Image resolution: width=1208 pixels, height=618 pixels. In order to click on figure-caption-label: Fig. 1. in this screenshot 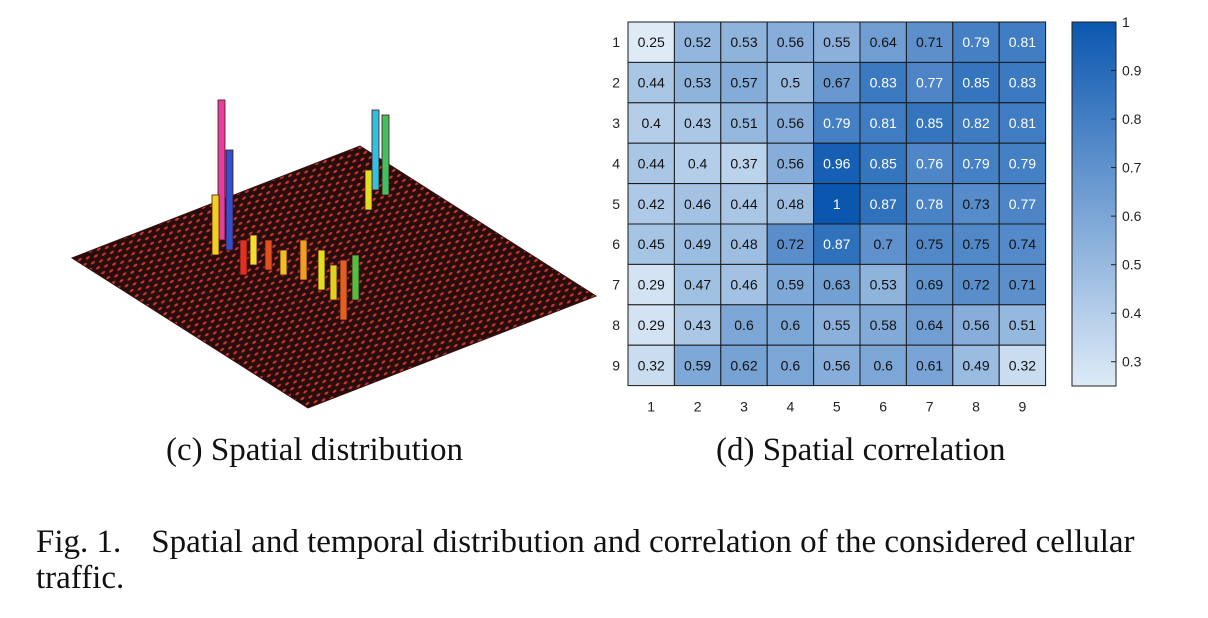, I will do `click(79, 542)`.